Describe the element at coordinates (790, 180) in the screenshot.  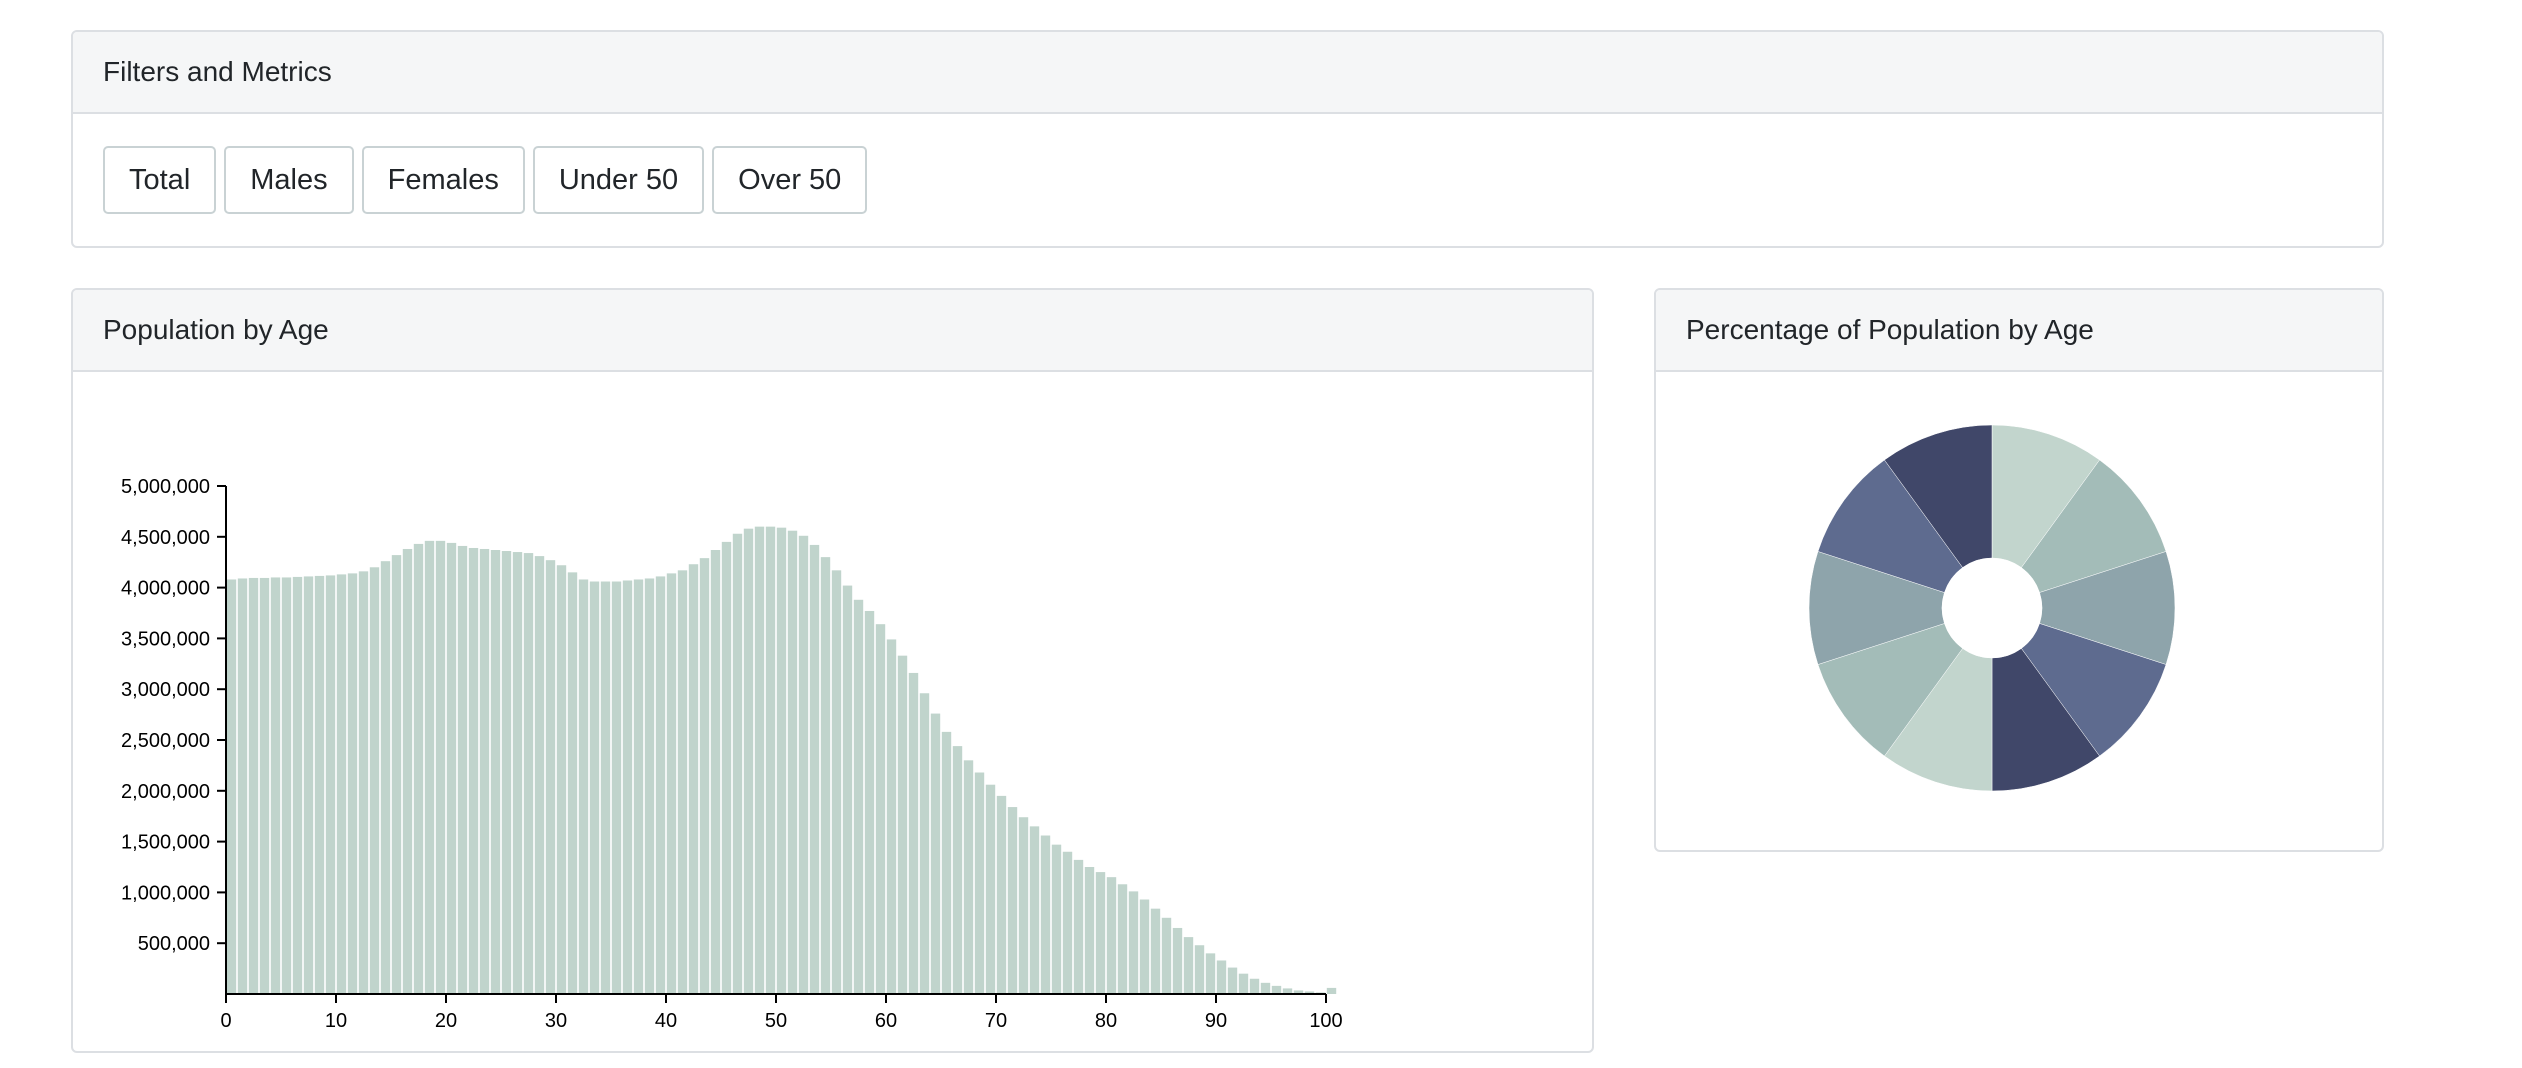
I see `filter-button-over-50: Over 50` at that location.